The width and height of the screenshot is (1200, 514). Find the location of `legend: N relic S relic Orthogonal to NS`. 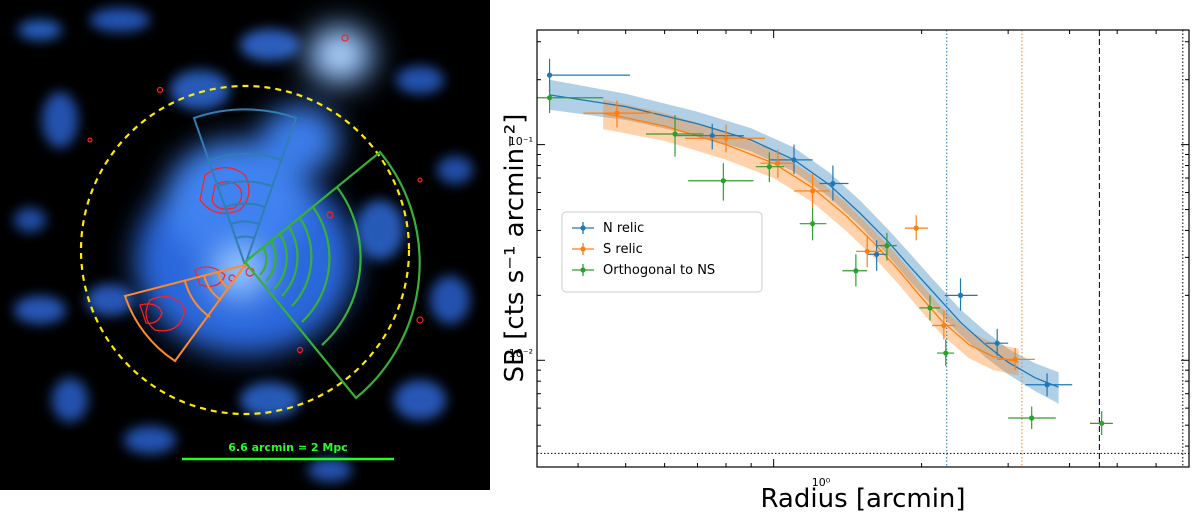

legend: N relic S relic Orthogonal to NS is located at coordinates (662, 252).